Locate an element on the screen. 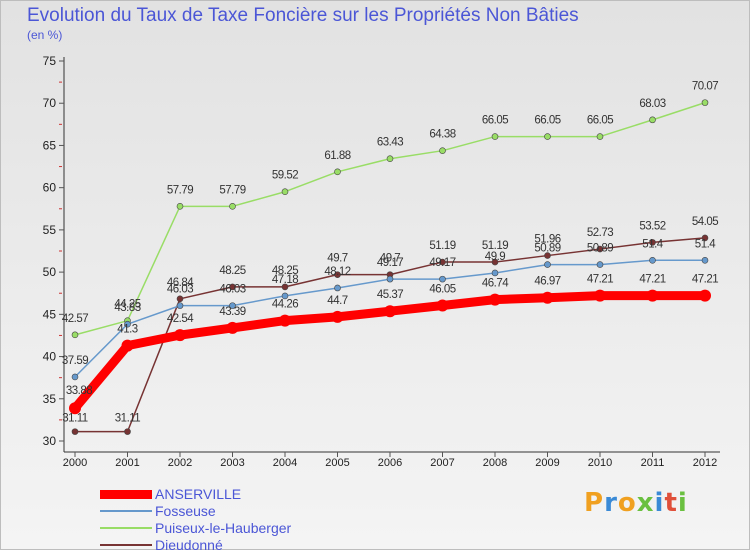 Image resolution: width=750 pixels, height=553 pixels. data-label: 46.03 is located at coordinates (180, 290).